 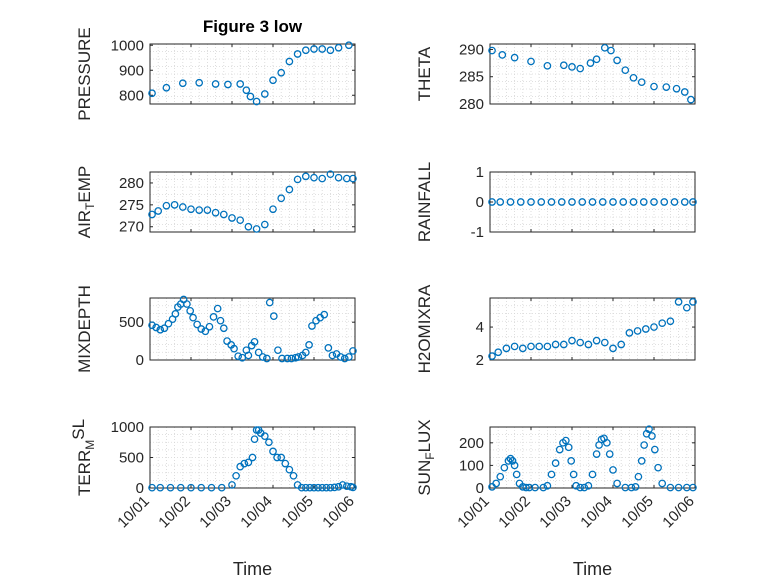 I want to click on x-tick-label: 10/05, so click(x=297, y=512).